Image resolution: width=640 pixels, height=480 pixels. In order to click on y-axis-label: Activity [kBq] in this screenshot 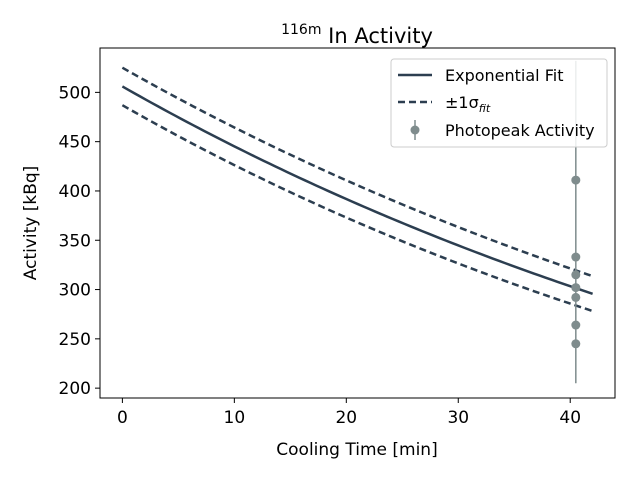, I will do `click(31, 223)`.